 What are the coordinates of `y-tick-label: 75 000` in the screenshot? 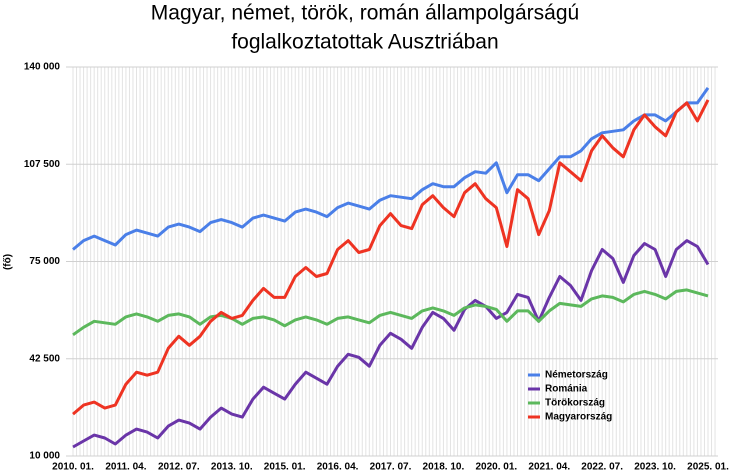 It's located at (44, 261).